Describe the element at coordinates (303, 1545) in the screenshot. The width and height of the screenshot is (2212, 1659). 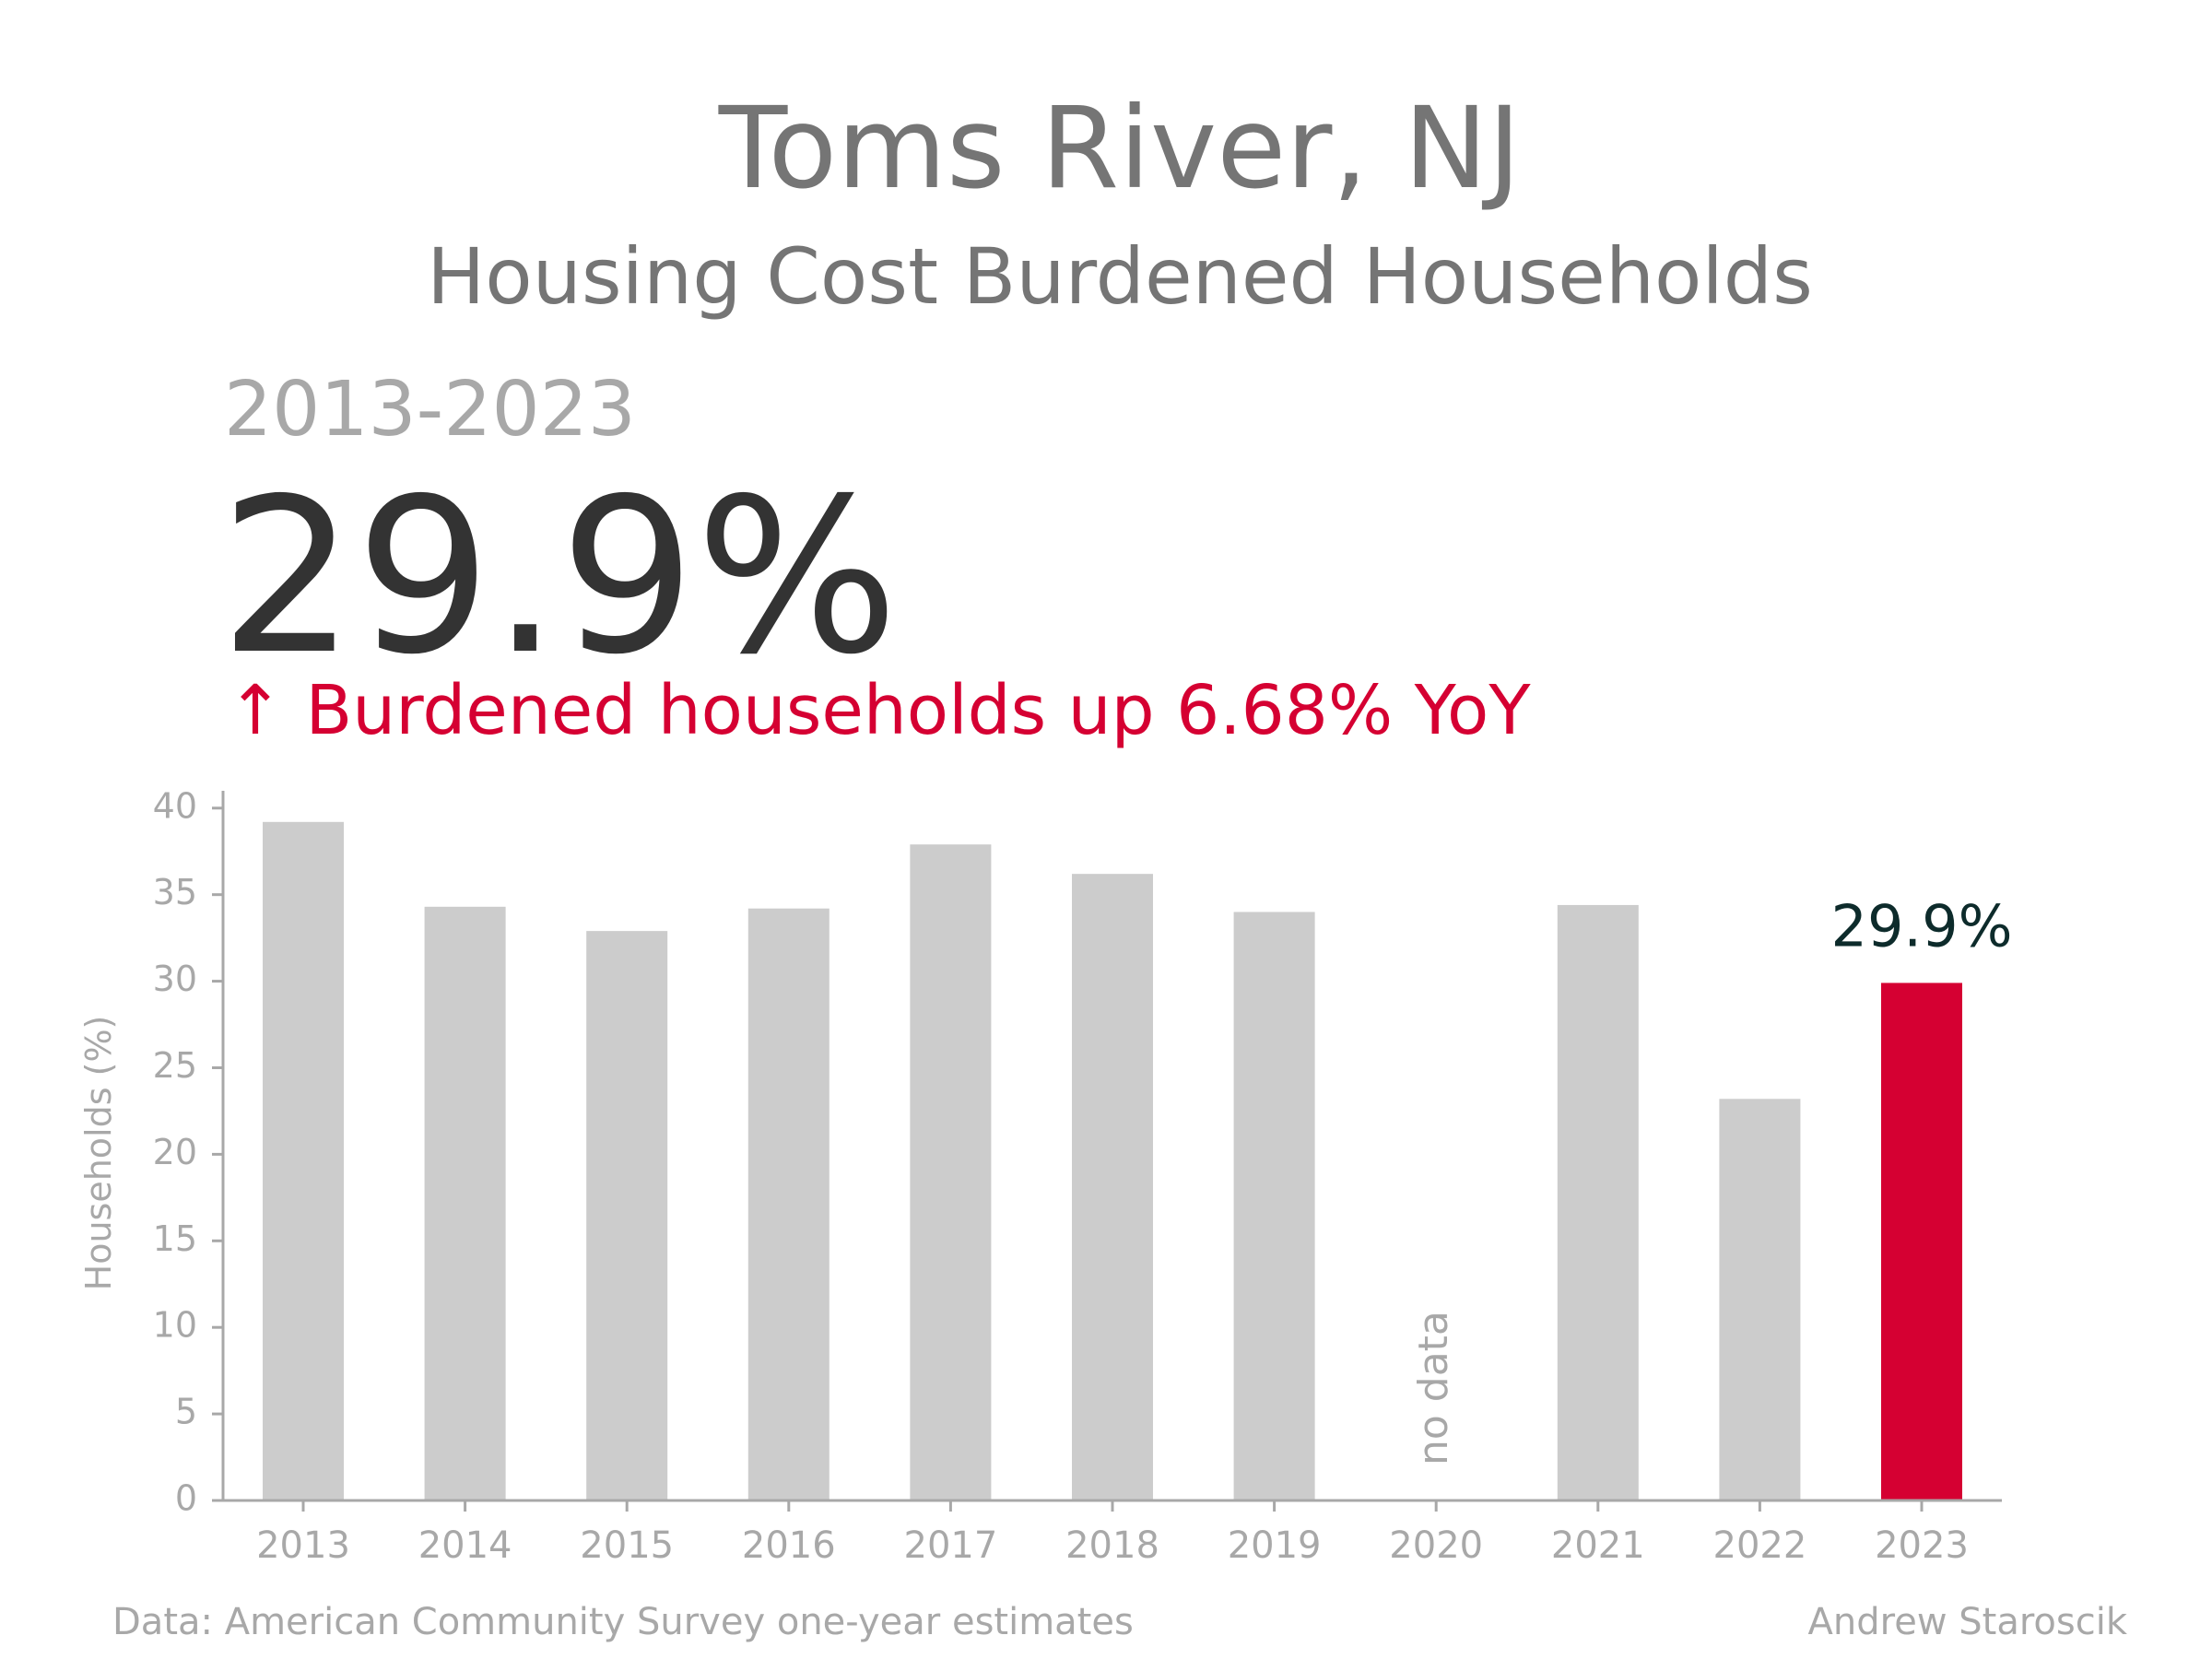
I see `x-tick-label: 2013` at that location.